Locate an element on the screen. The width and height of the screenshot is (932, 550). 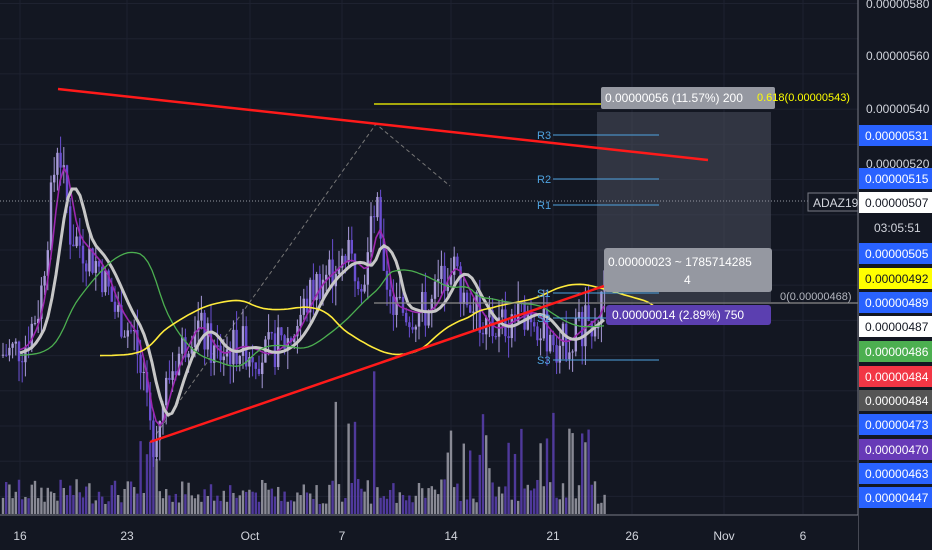
price-badge: 0.00000505 is located at coordinates (897, 254).